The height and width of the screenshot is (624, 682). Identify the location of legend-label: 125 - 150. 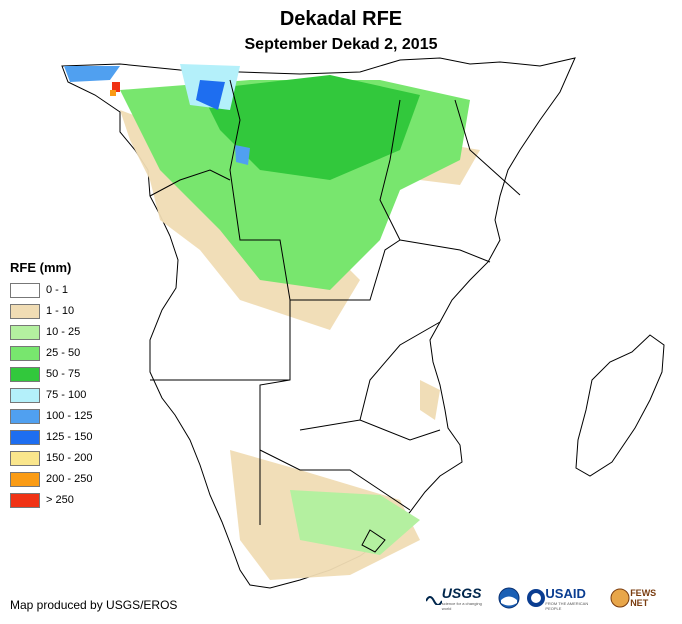
(69, 437).